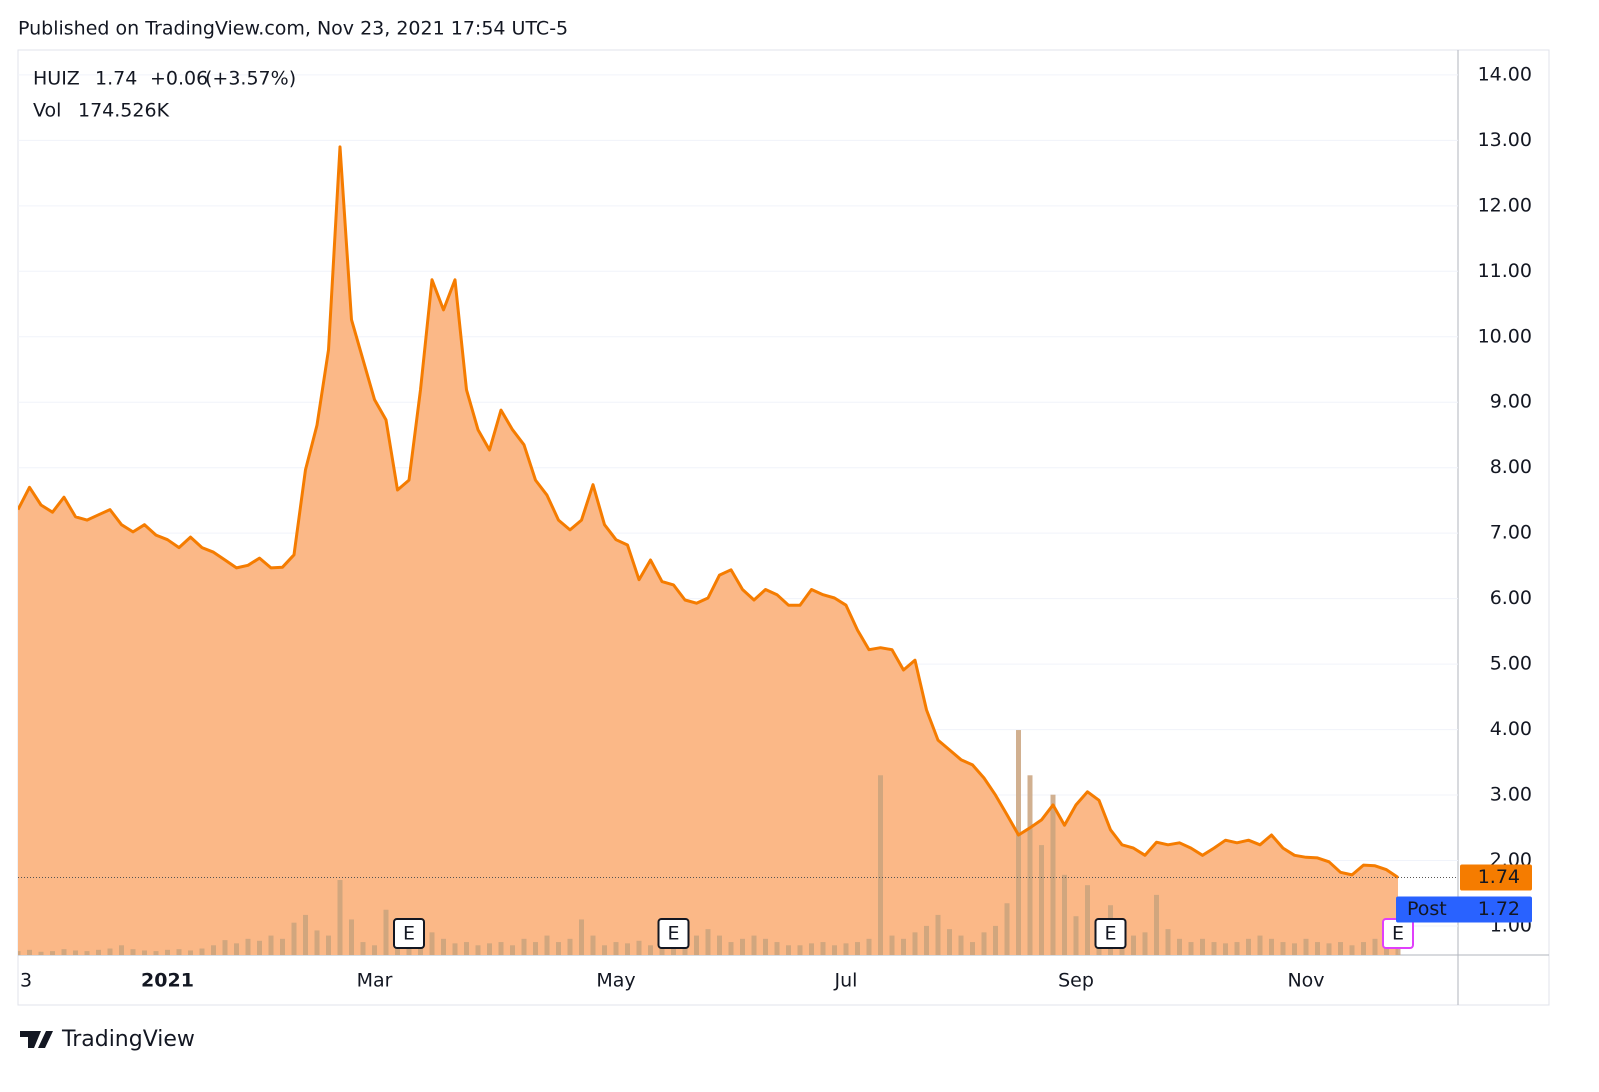 The width and height of the screenshot is (1599, 1092). Describe the element at coordinates (1505, 336) in the screenshot. I see `y-tick-label: 10.00` at that location.